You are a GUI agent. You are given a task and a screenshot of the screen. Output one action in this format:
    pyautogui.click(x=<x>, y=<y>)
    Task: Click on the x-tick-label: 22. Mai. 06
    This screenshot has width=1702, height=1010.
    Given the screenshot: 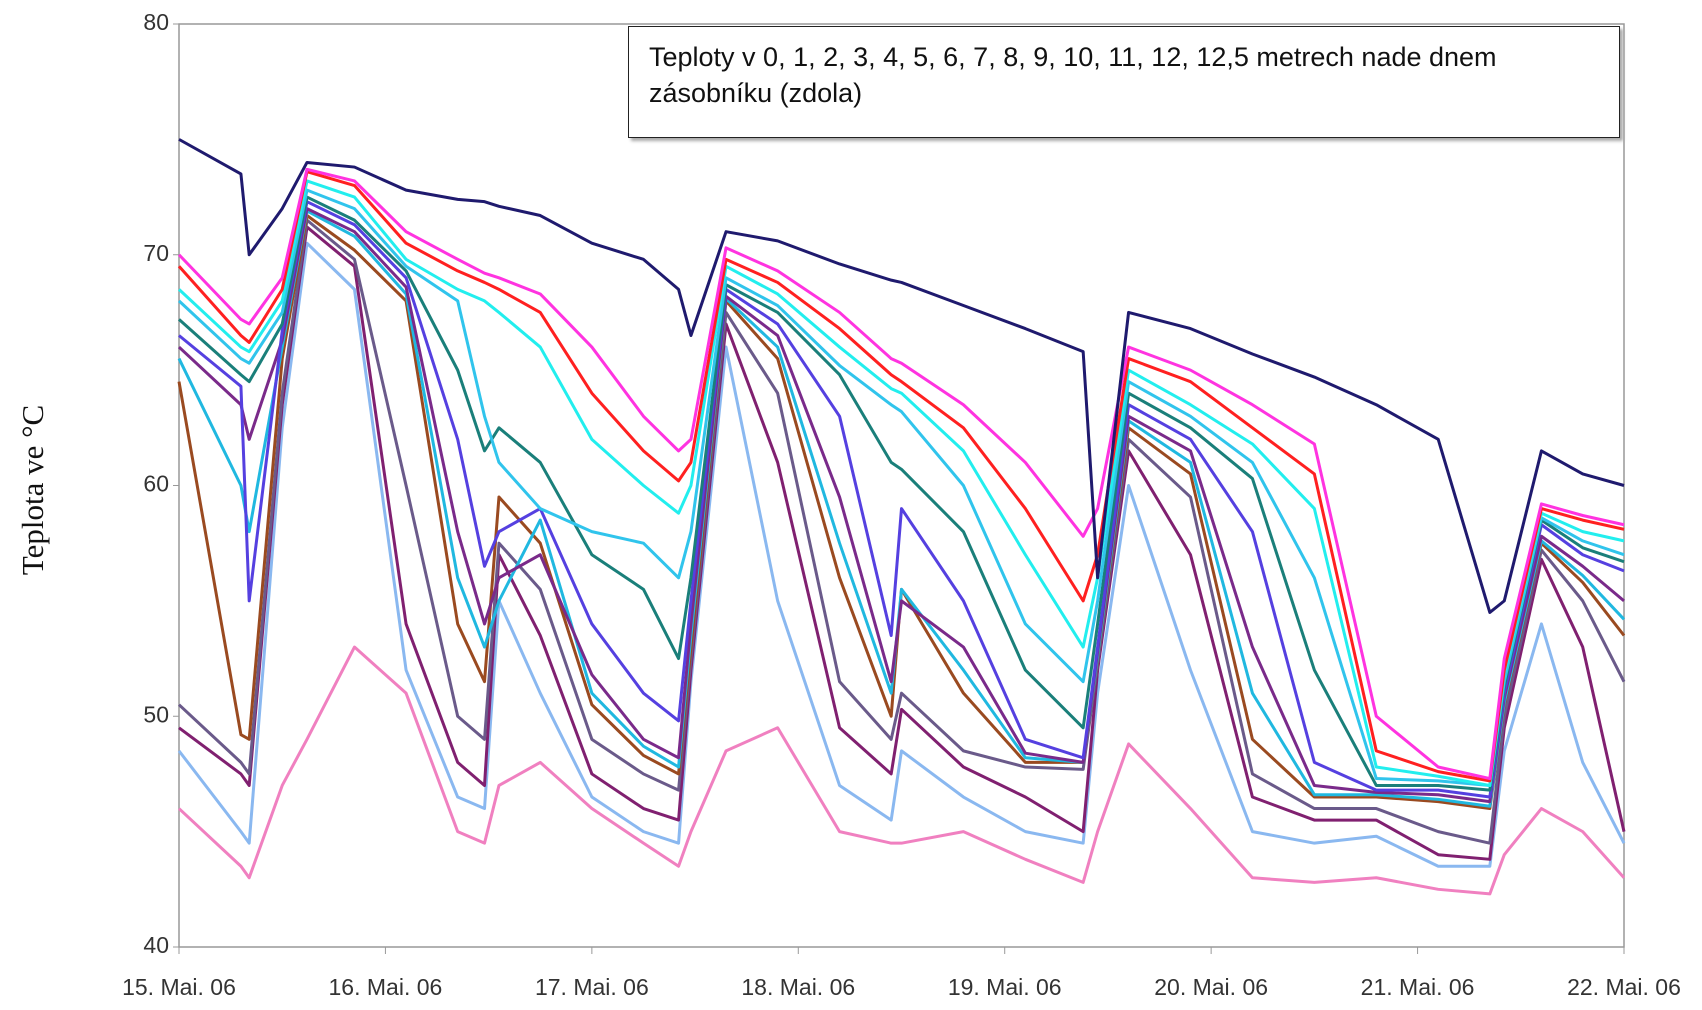 What is the action you would take?
    pyautogui.click(x=1624, y=987)
    